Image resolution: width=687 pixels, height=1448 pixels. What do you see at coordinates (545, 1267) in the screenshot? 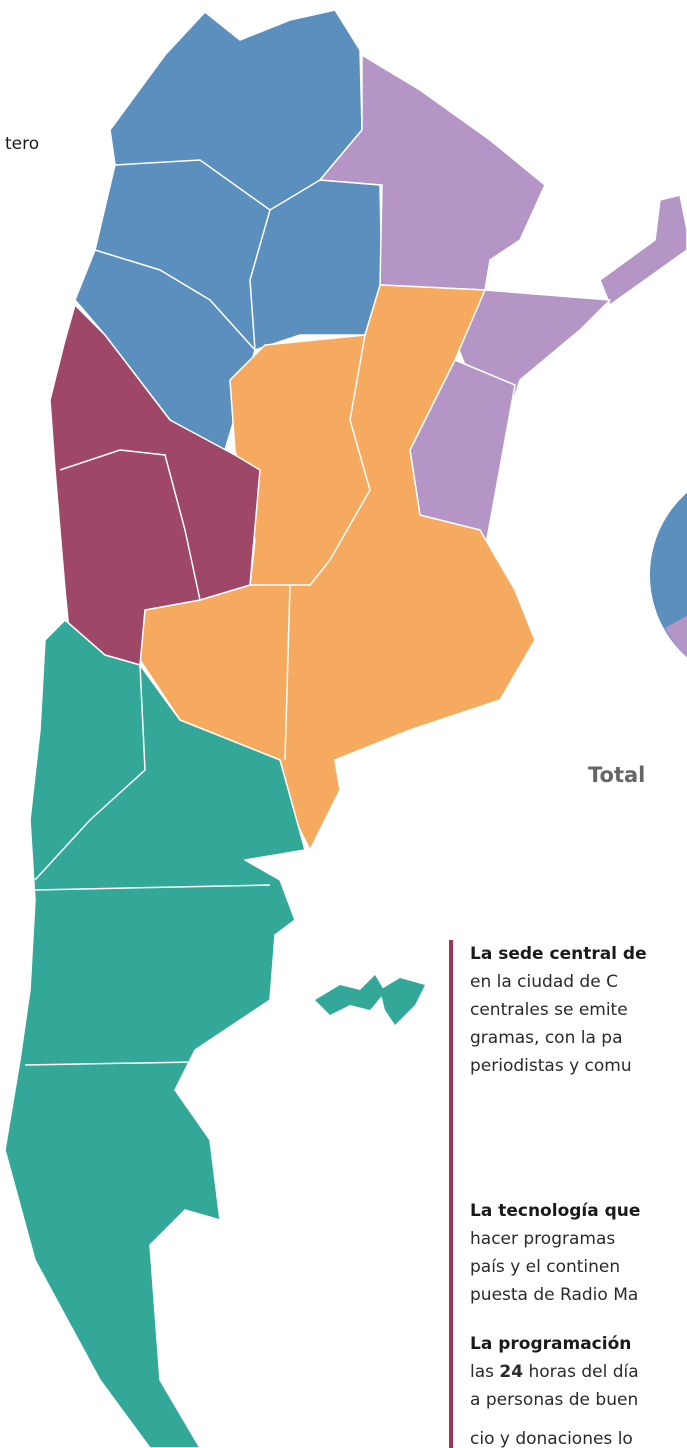
I see `line: país y el continen` at bounding box center [545, 1267].